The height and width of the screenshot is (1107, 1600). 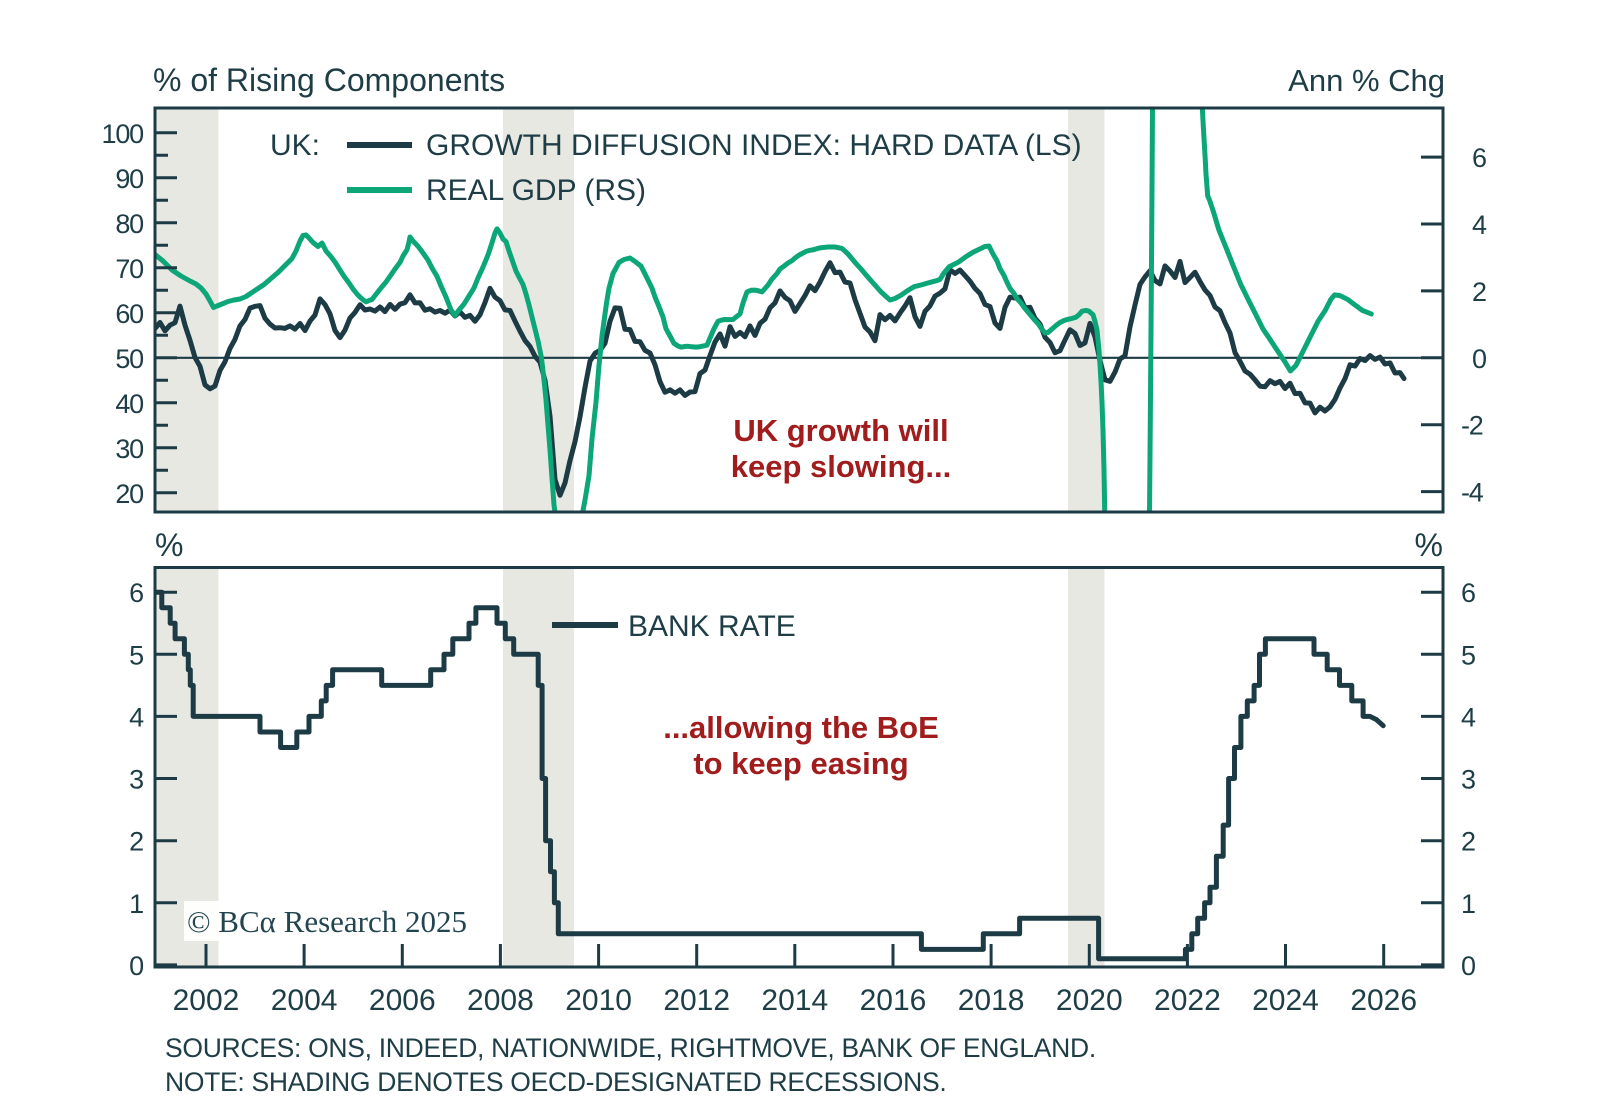 I want to click on svg-text: UK:, so click(x=295, y=145).